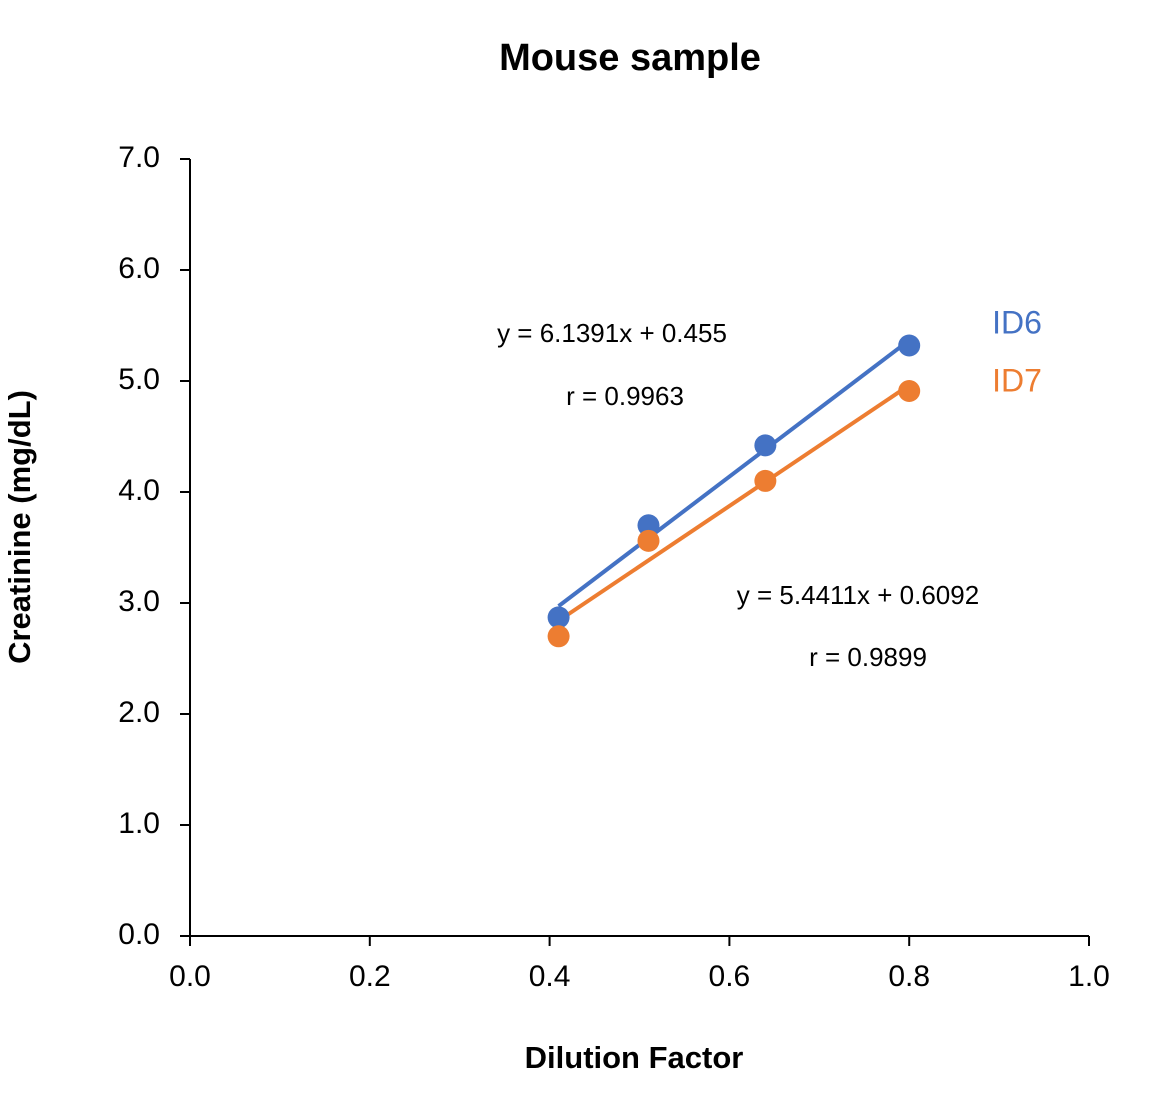  What do you see at coordinates (1017, 380) in the screenshot?
I see `series-label: ID7` at bounding box center [1017, 380].